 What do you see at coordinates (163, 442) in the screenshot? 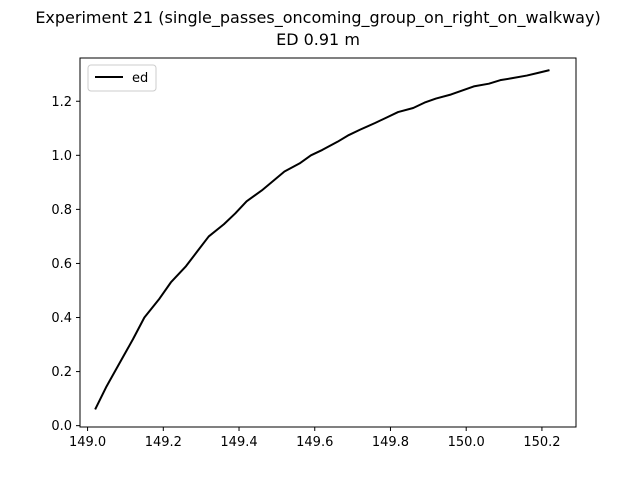
I see `x-tick-label: 149.2` at bounding box center [163, 442].